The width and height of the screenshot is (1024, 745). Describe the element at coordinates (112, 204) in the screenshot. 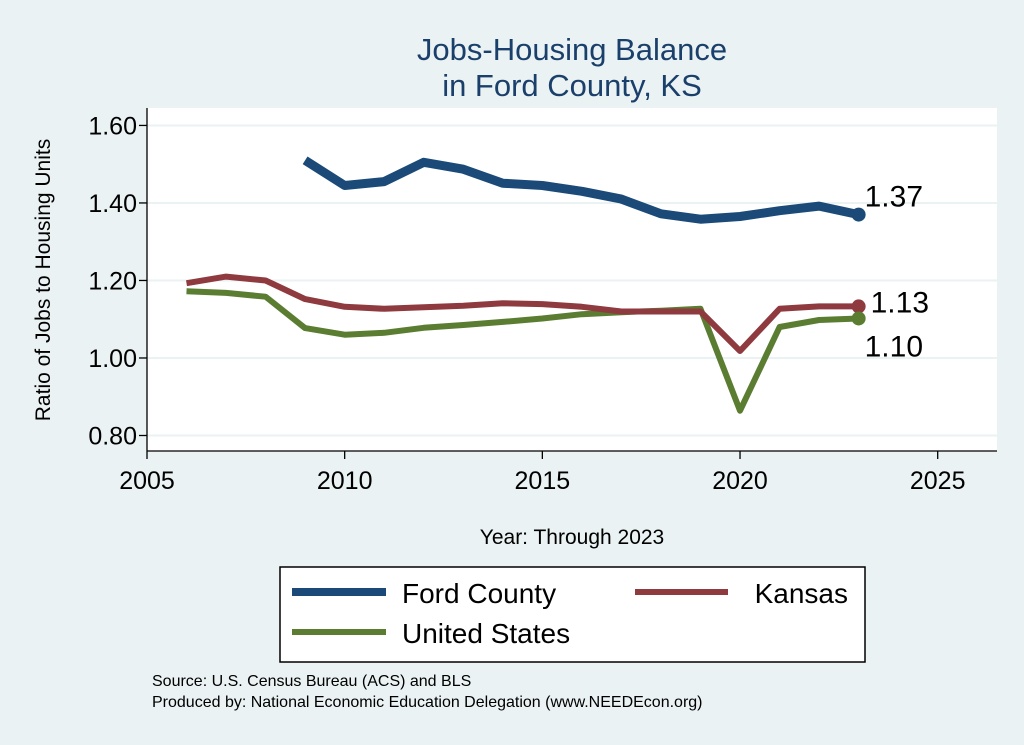

I see `y-tick-label: 1.40` at that location.